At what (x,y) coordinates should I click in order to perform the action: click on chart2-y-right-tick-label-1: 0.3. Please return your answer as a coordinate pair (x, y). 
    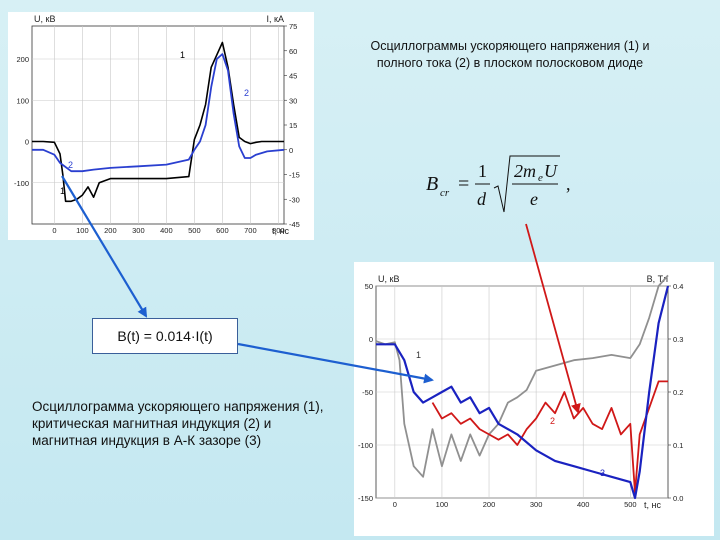
    Looking at the image, I should click on (678, 339).